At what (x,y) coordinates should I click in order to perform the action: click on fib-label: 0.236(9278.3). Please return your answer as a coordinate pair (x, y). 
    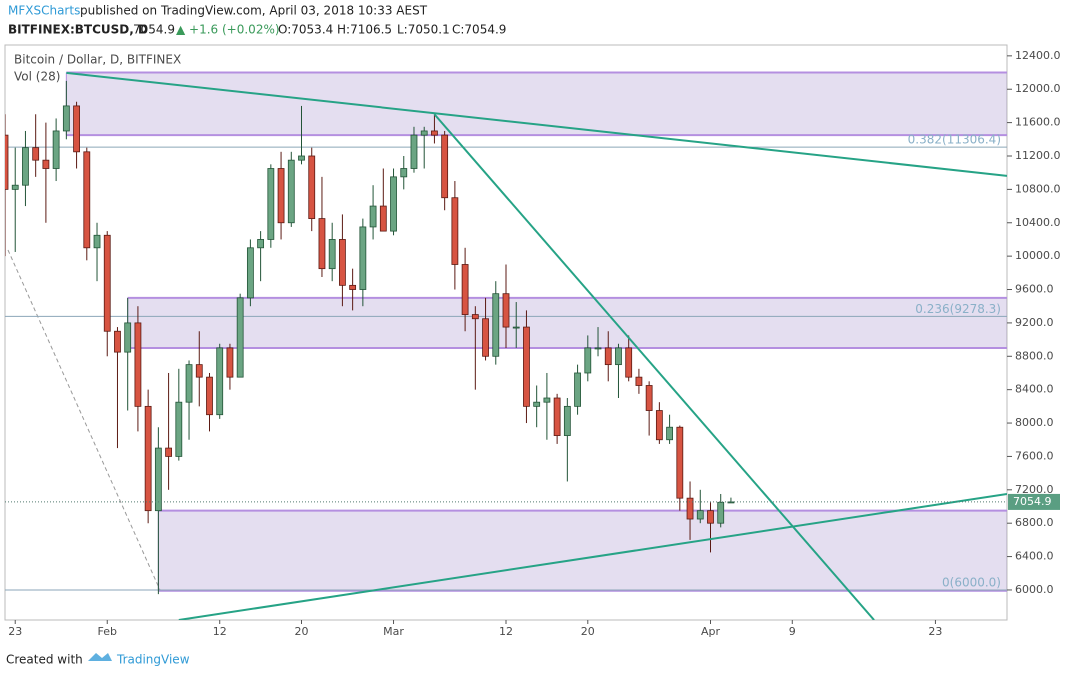
    Looking at the image, I should click on (958, 309).